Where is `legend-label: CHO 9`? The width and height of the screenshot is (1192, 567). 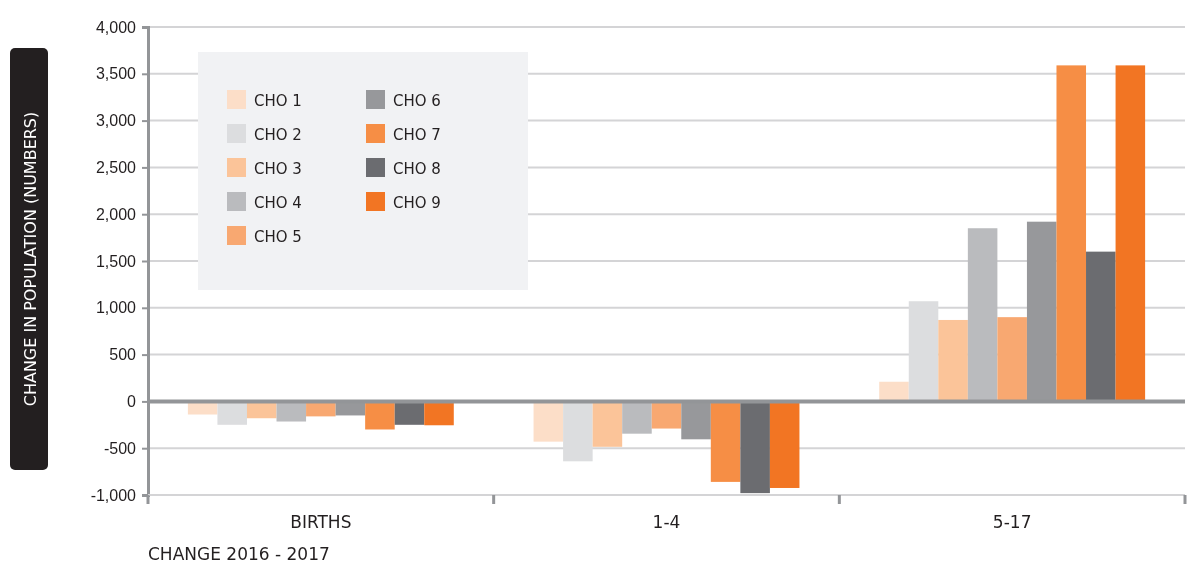 legend-label: CHO 9 is located at coordinates (417, 203).